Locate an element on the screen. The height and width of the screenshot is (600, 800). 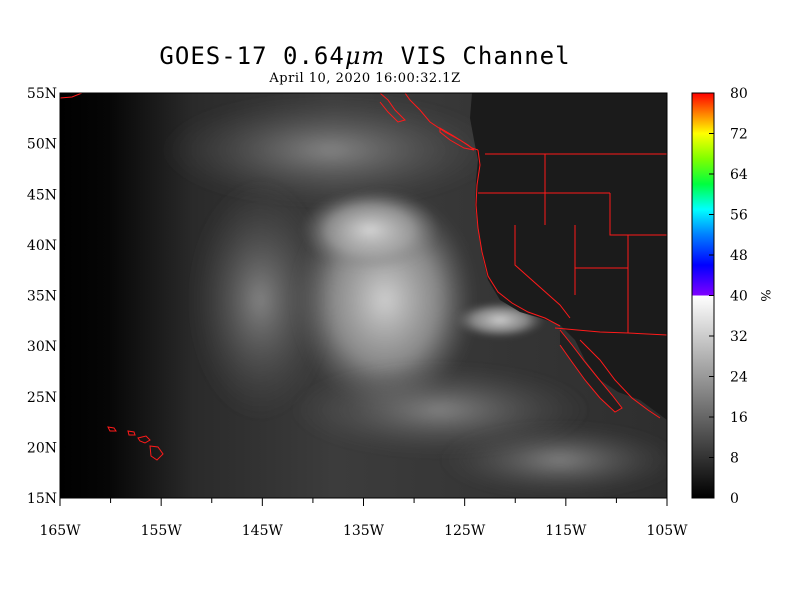
lon-tick-label: 125W is located at coordinates (465, 531).